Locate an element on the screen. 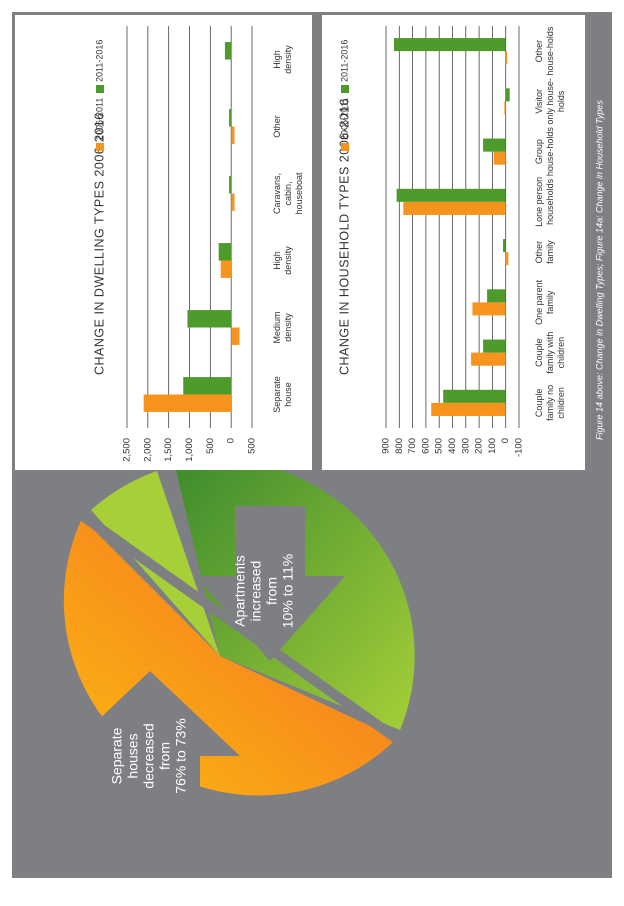  x-tick-label: One parentfamily is located at coordinates (544, 302).